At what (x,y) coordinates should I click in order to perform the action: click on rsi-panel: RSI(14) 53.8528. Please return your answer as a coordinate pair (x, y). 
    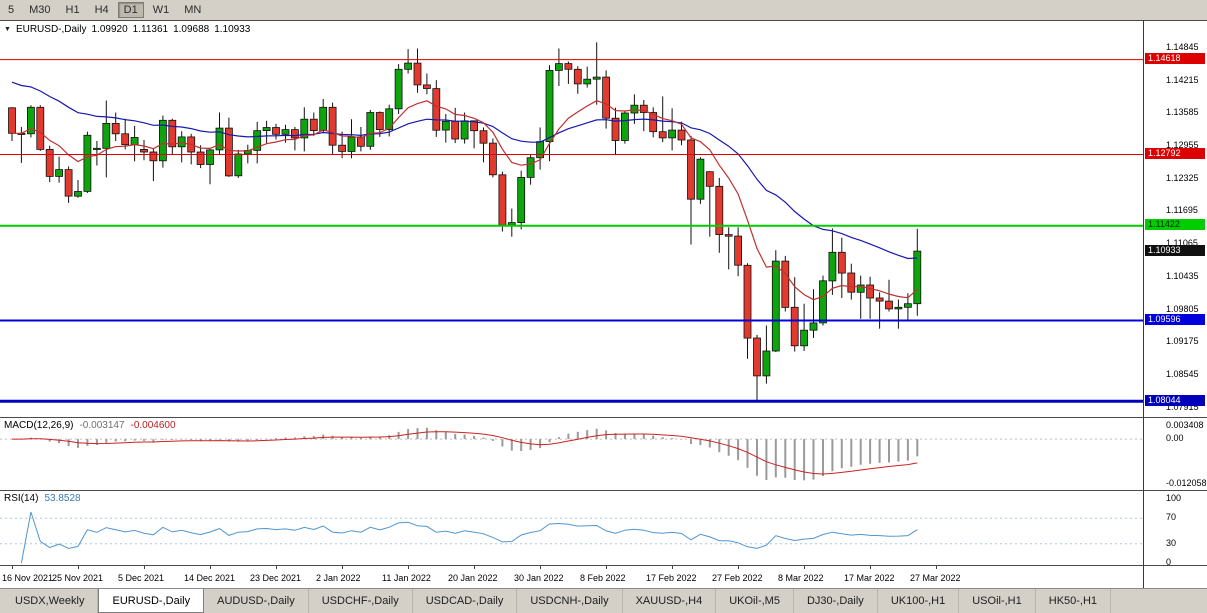
    Looking at the image, I should click on (603, 527).